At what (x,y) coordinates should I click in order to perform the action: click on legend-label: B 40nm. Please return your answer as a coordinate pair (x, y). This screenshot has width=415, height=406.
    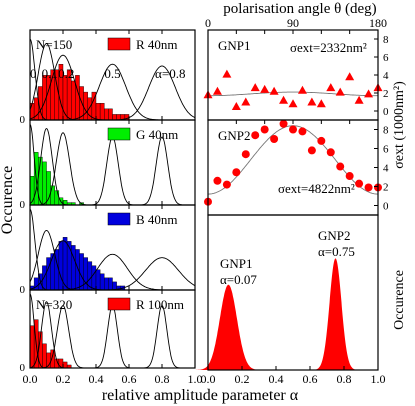
    Looking at the image, I should click on (157, 219).